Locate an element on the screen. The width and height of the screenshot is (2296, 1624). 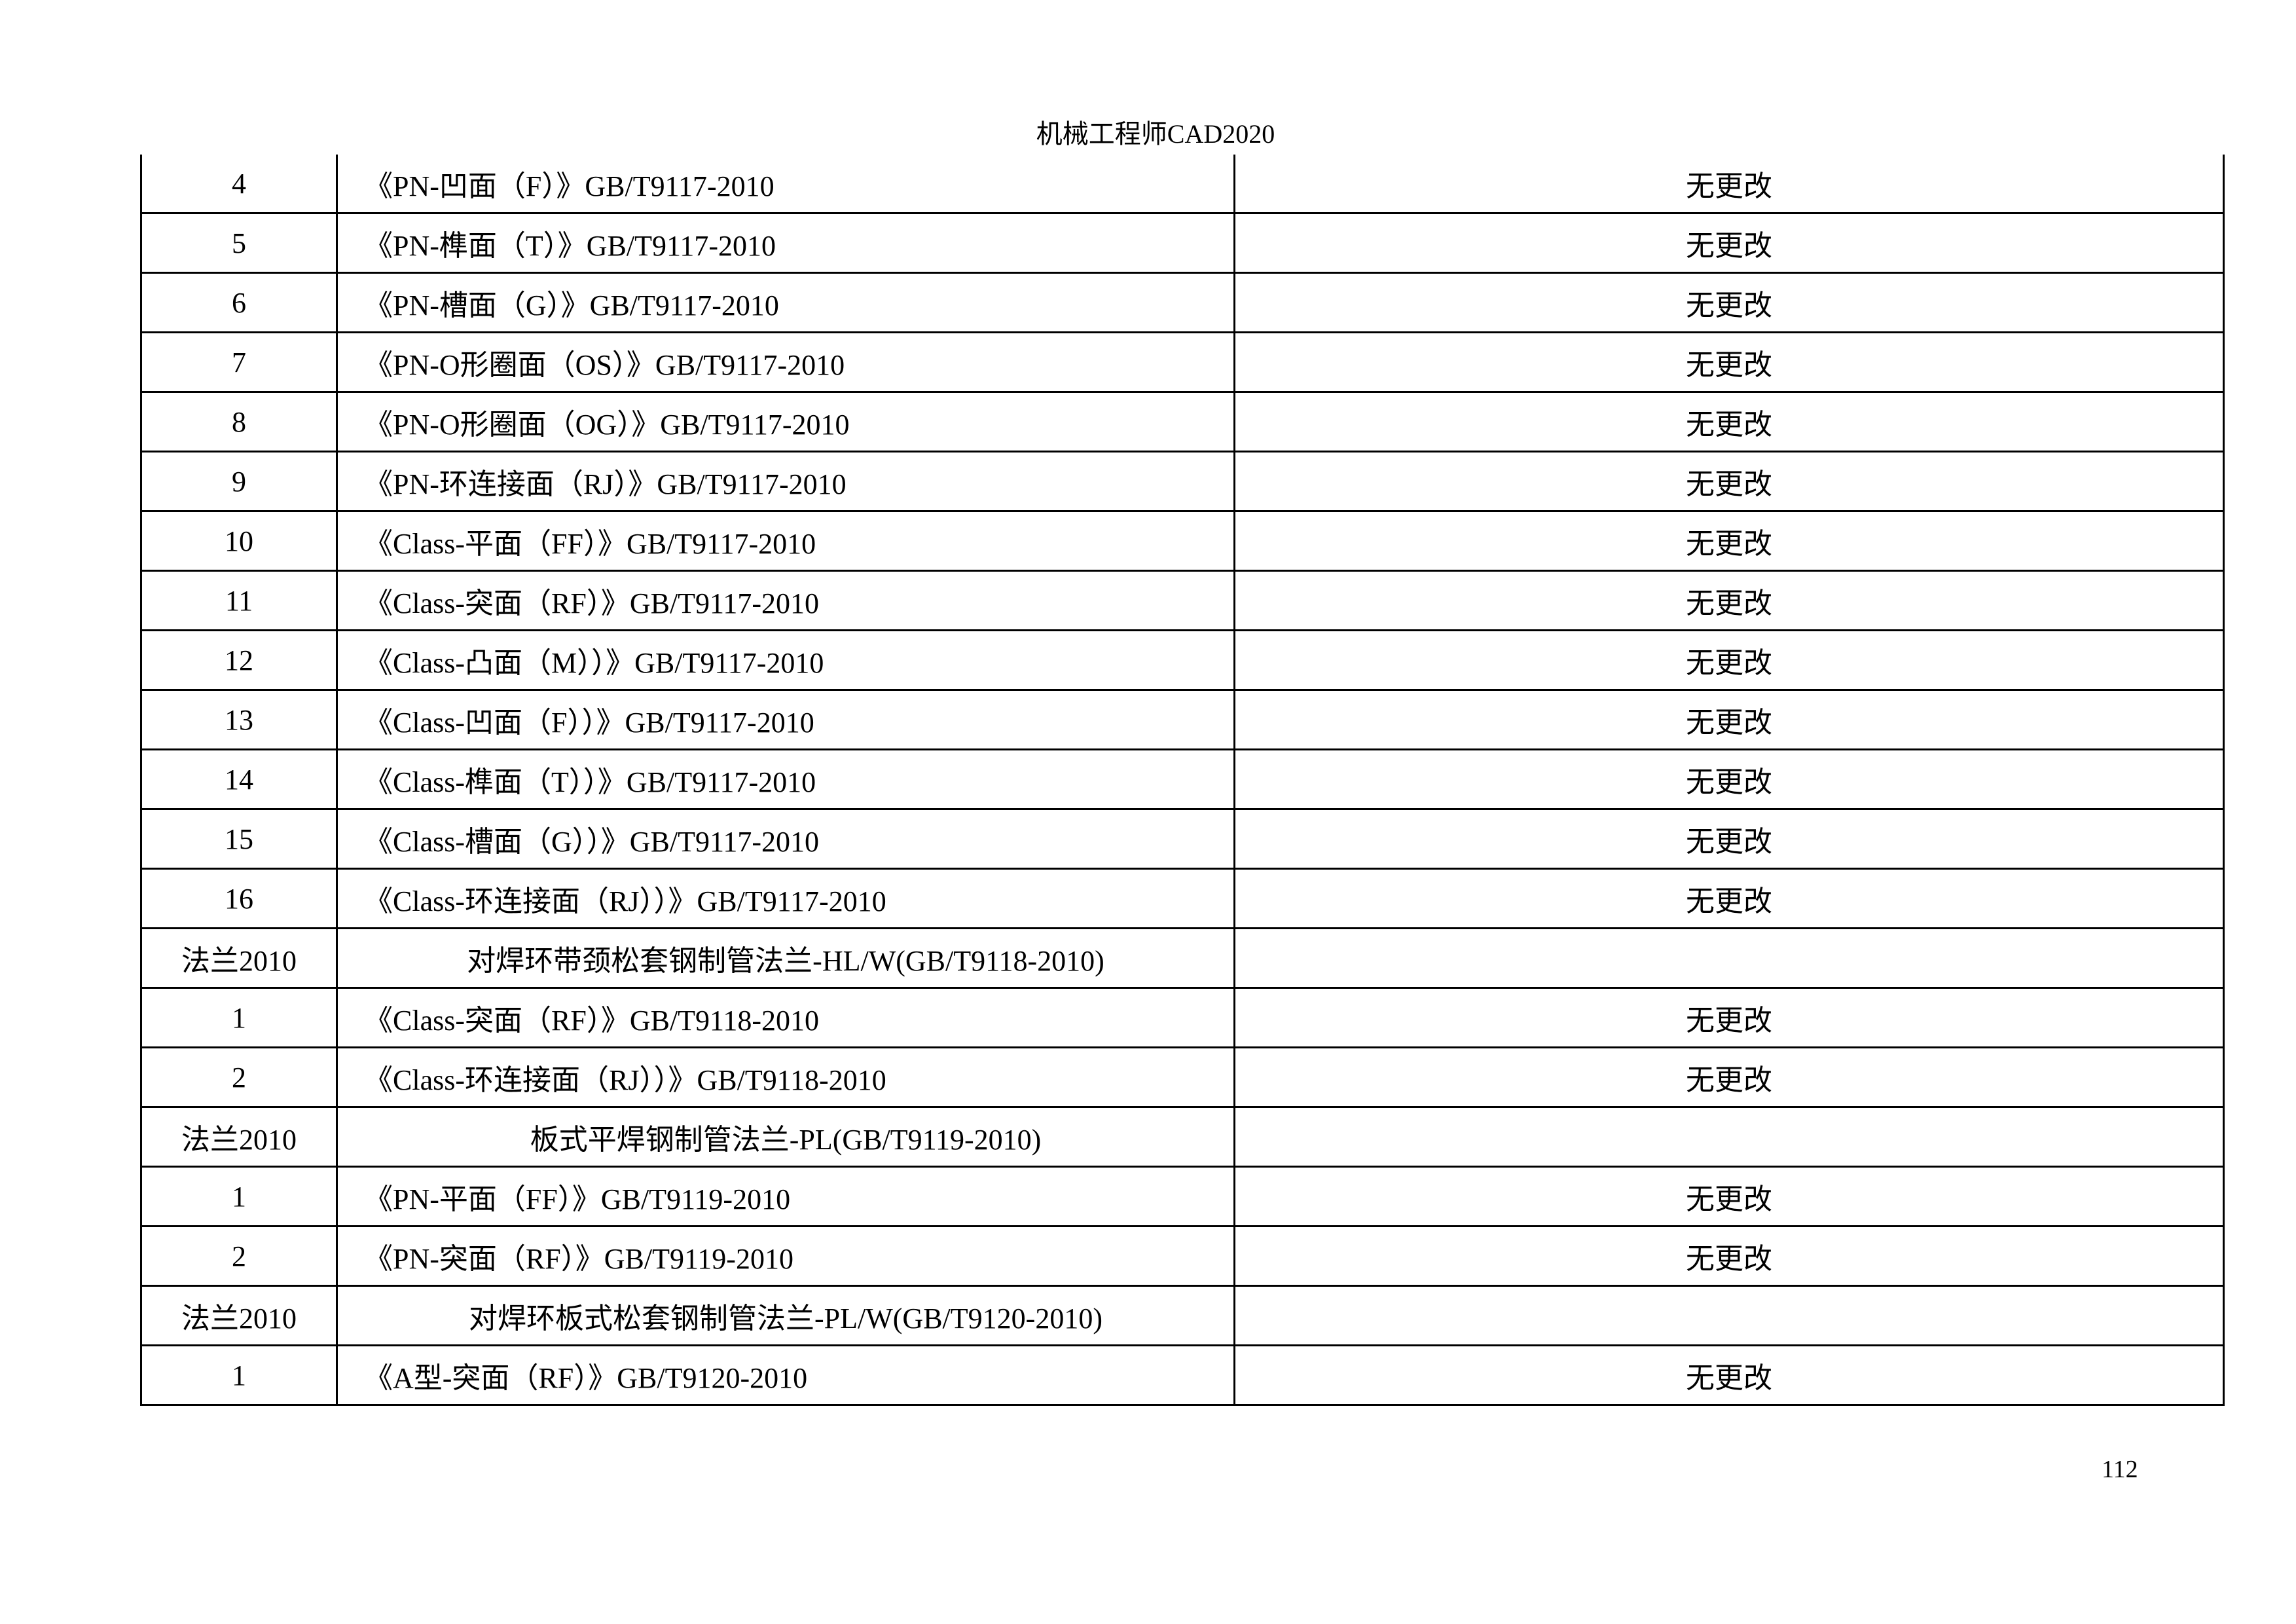
table-row: 15 《Class-槽面（G））》GB/T9117-2010 无更改 is located at coordinates (1182, 839).